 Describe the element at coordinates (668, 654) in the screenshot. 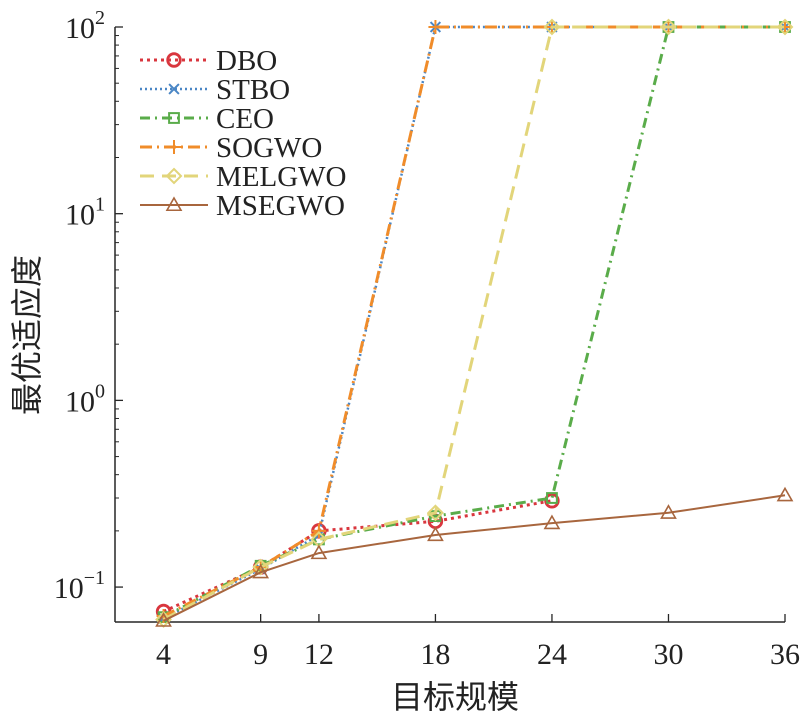

I see `x-tick-label: 30` at that location.